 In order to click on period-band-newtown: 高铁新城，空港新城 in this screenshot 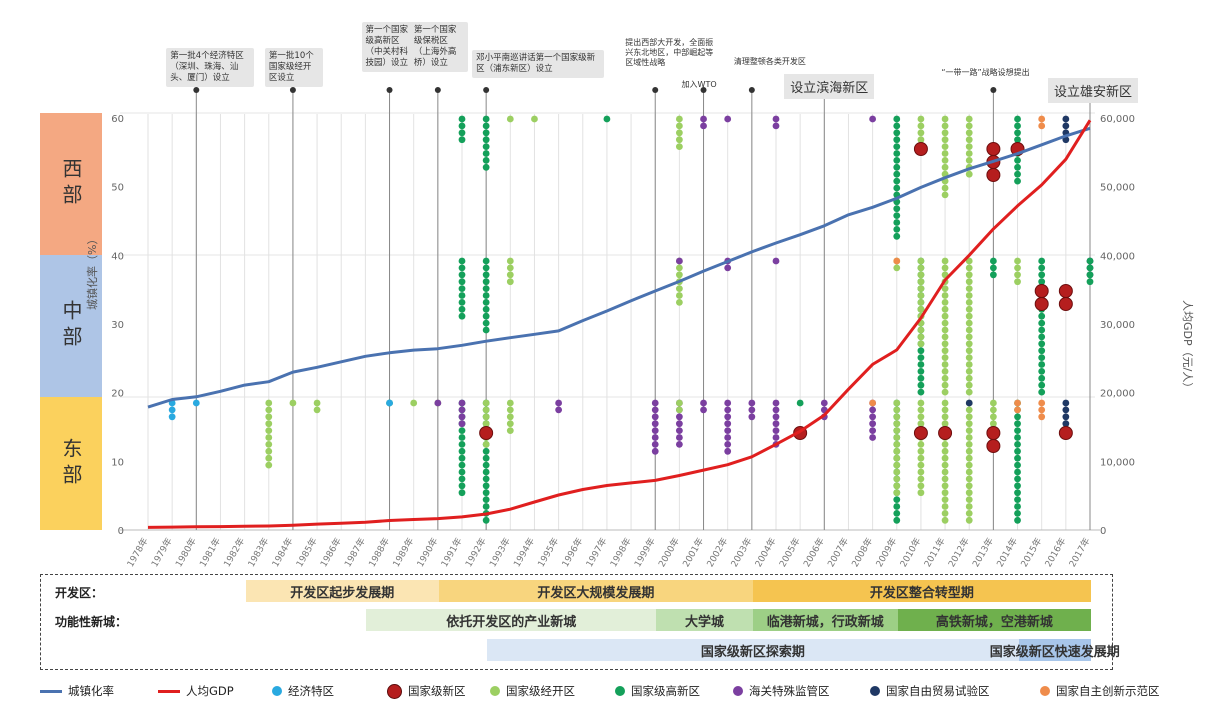, I will do `click(994, 620)`.